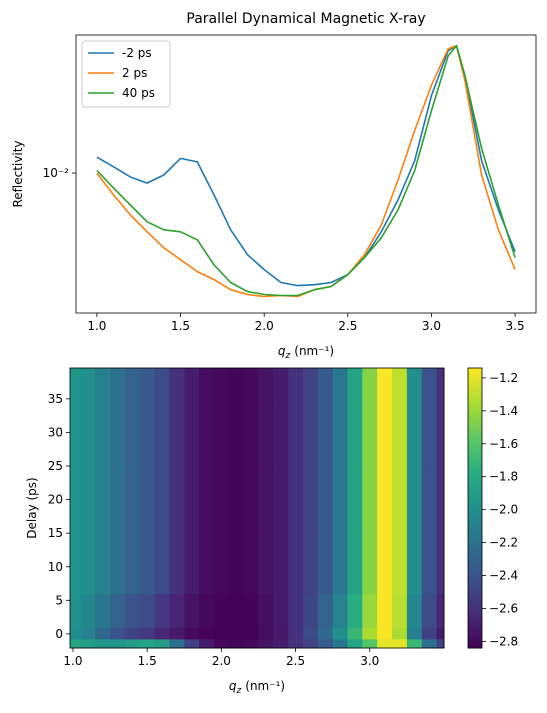  Describe the element at coordinates (305, 19) in the screenshot. I see `chart-title: Parallel Dynamical Magnetic X-ray` at that location.